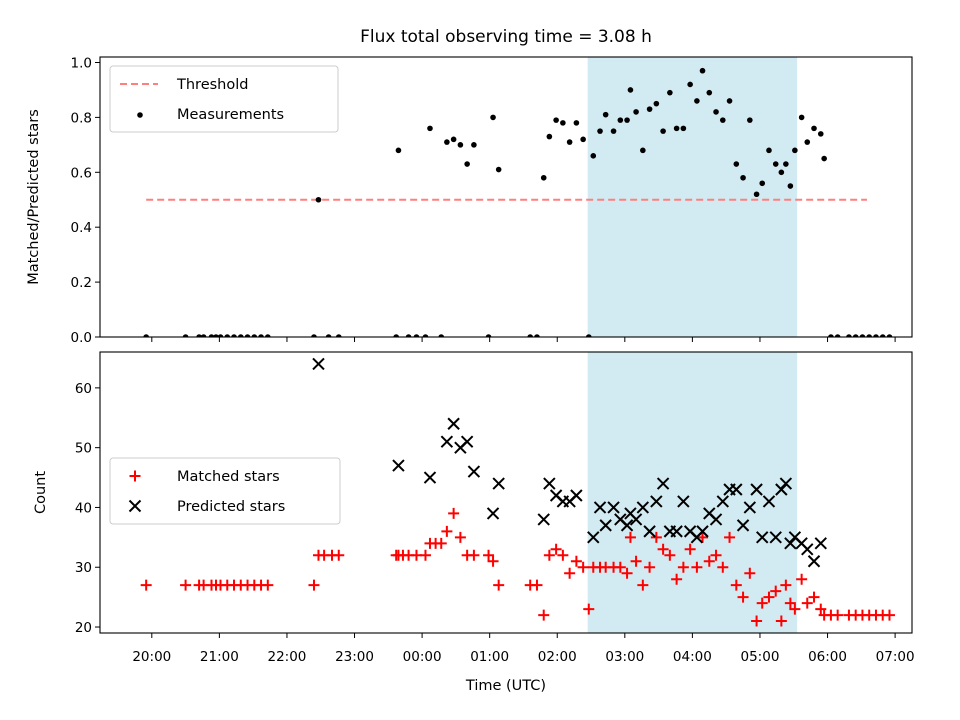  Describe the element at coordinates (827, 657) in the screenshot. I see `x-tick-label: 06:00` at that location.